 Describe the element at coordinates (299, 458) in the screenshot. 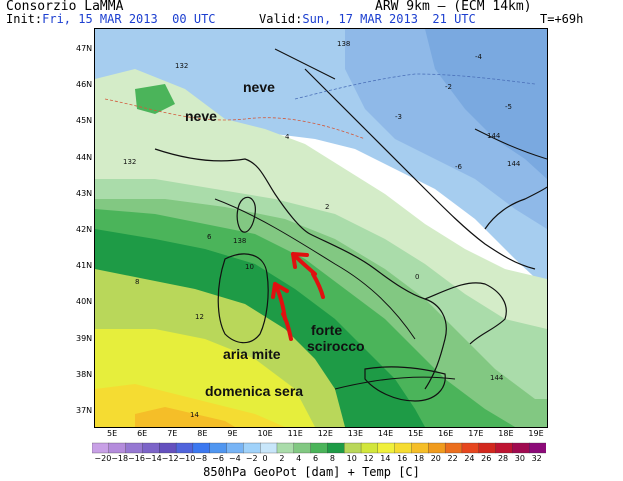

I see `colorbar-label: 4` at that location.